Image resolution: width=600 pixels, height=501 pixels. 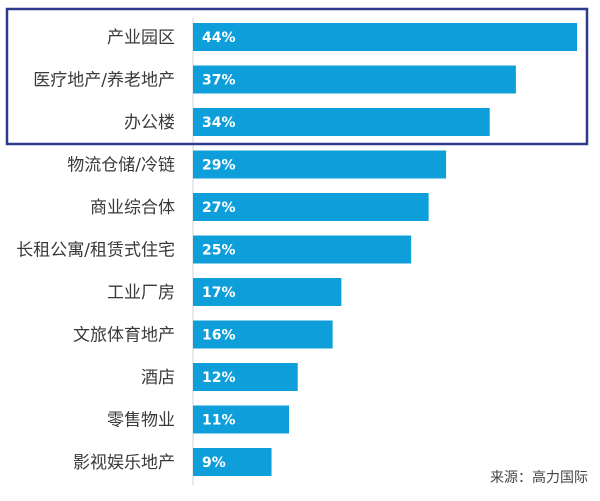 I want to click on value-label: 17%, so click(x=219, y=293).